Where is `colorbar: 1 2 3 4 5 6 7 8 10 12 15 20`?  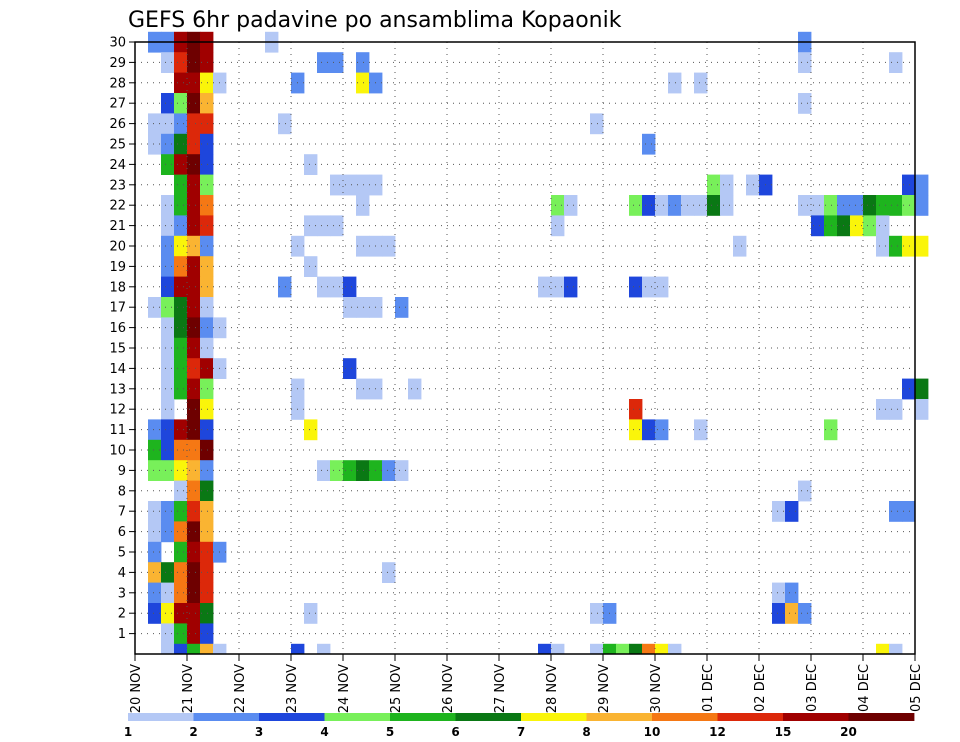
colorbar: 1 2 3 4 5 6 7 8 10 12 15 20 is located at coordinates (519, 726).